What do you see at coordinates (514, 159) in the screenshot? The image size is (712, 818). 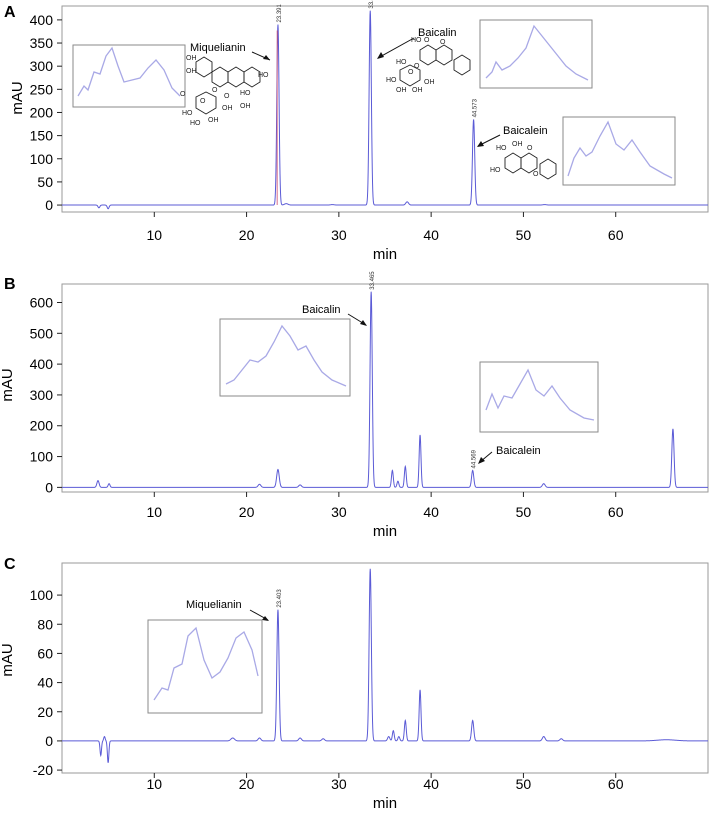 I see `baicalein-structure-labels: HO O OH HO O` at bounding box center [514, 159].